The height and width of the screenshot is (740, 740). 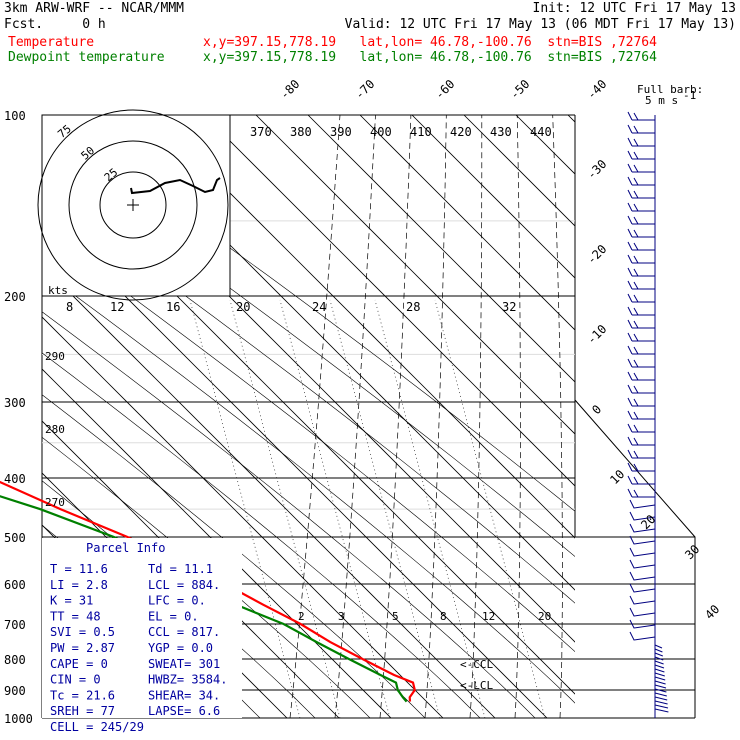 What do you see at coordinates (381, 132) in the screenshot?
I see `theta-label: 400` at bounding box center [381, 132].